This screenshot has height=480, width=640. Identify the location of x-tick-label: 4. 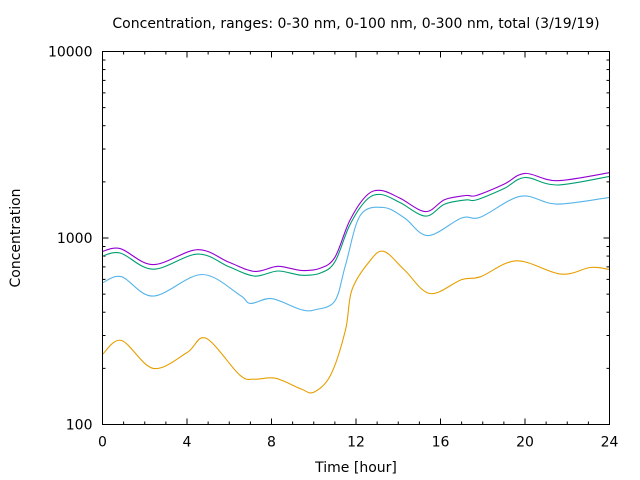
(187, 443).